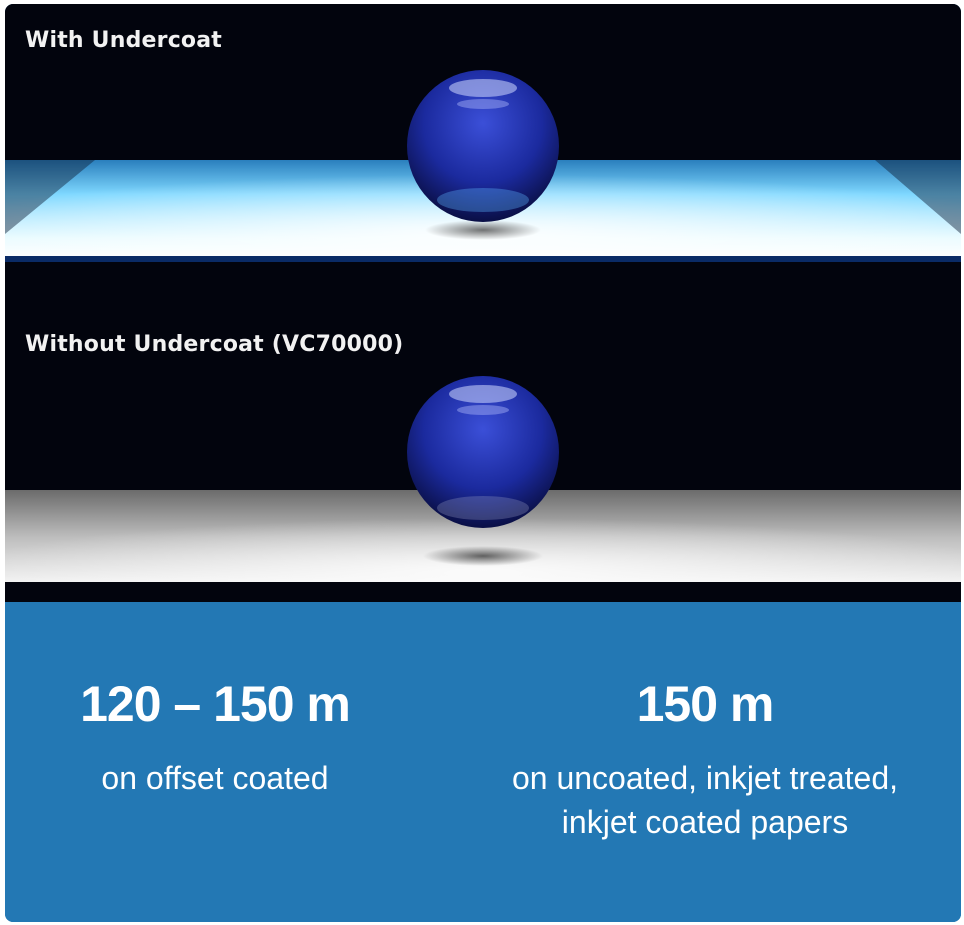 The width and height of the screenshot is (964, 925). I want to click on scene-label-with-undercoat: With Undercoat, so click(124, 40).